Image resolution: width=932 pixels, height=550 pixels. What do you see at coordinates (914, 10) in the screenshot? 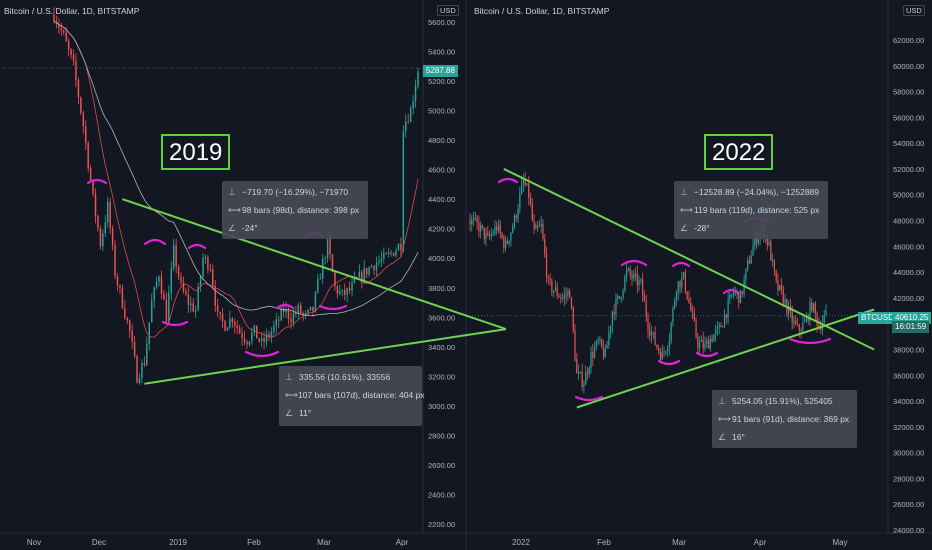
I see `right-currency-badge: USD` at bounding box center [914, 10].